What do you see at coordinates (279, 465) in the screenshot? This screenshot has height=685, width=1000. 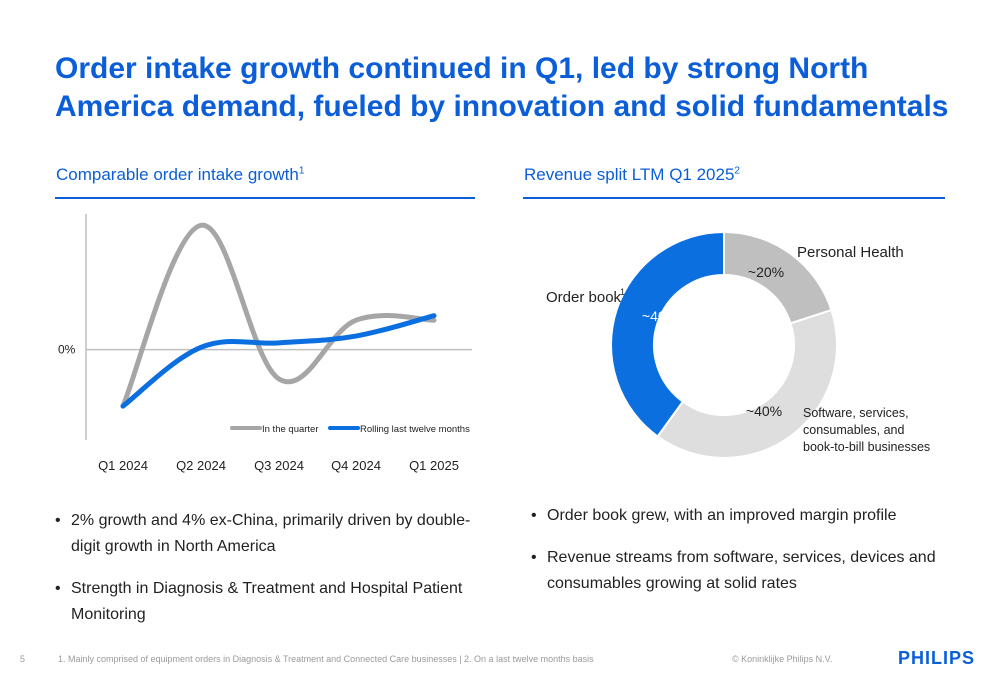 I see `x-tick-label: Q3 2024` at bounding box center [279, 465].